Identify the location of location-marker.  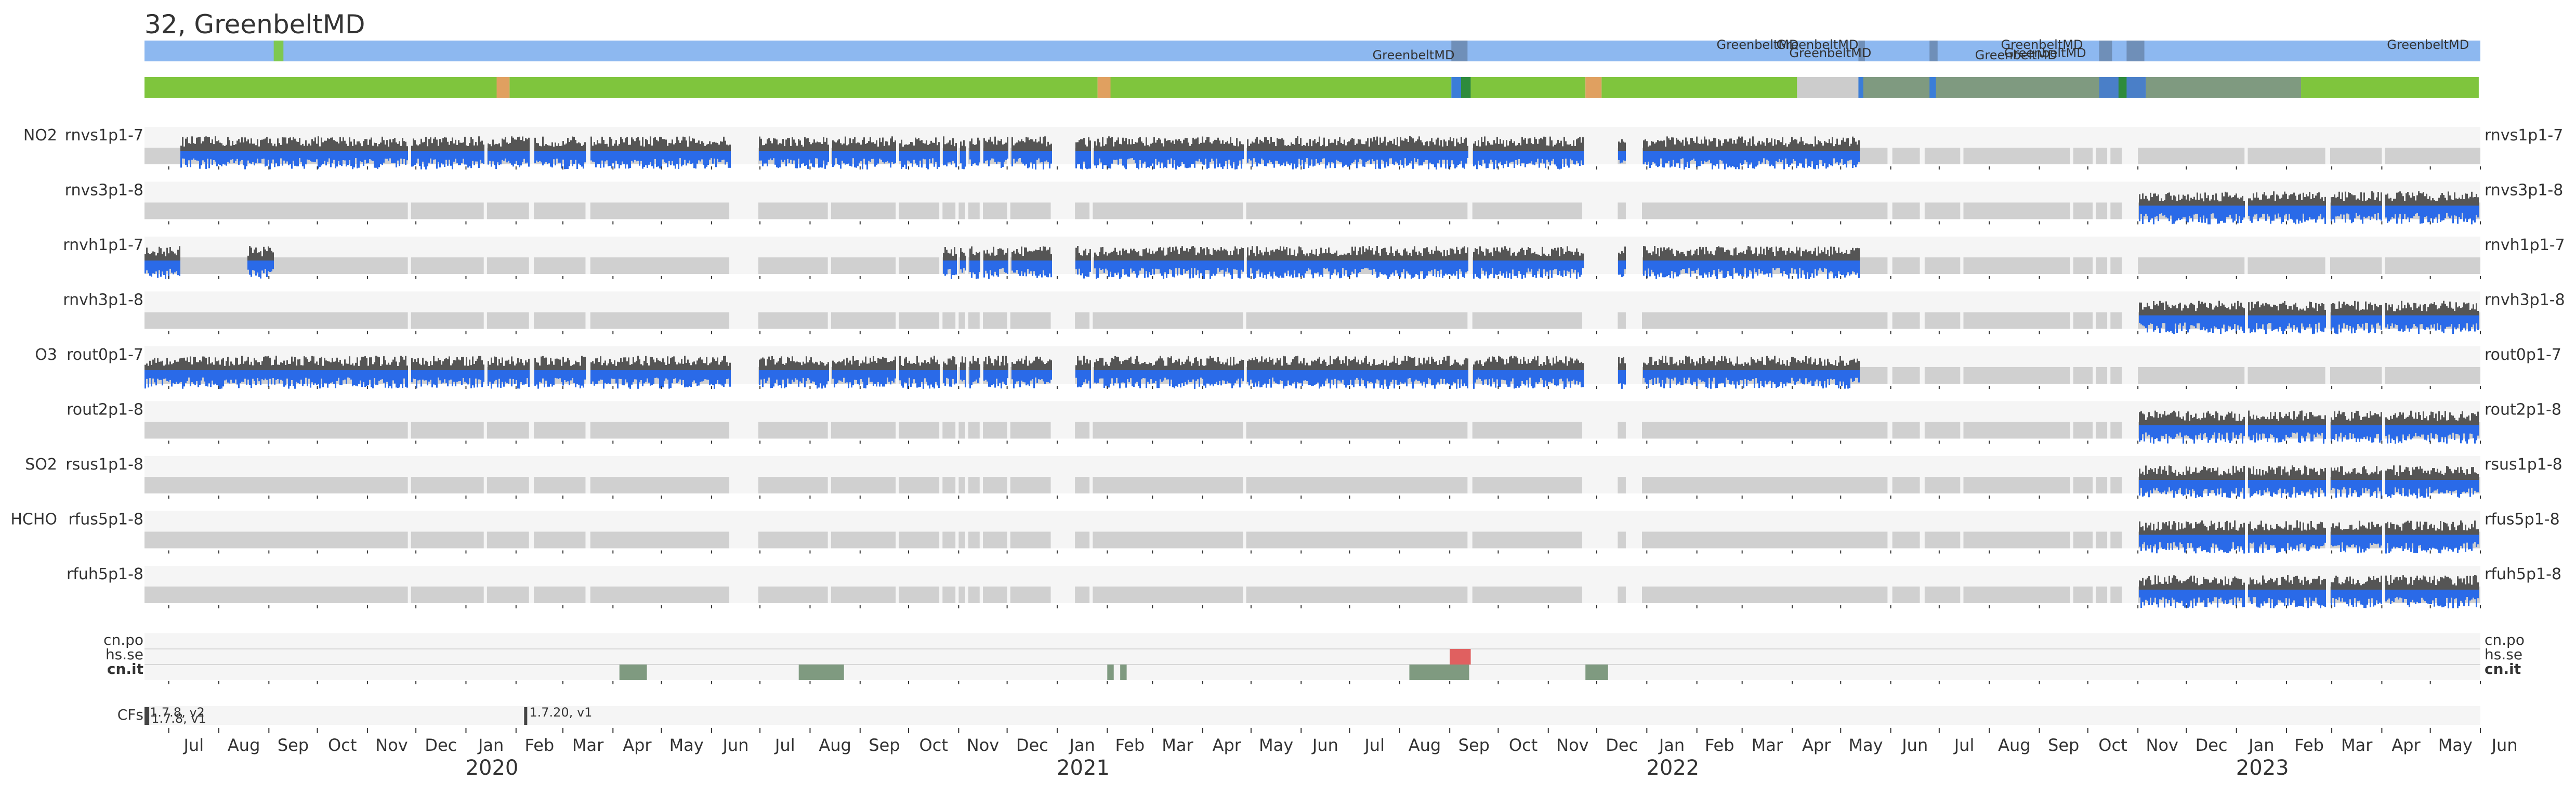
(1459, 51).